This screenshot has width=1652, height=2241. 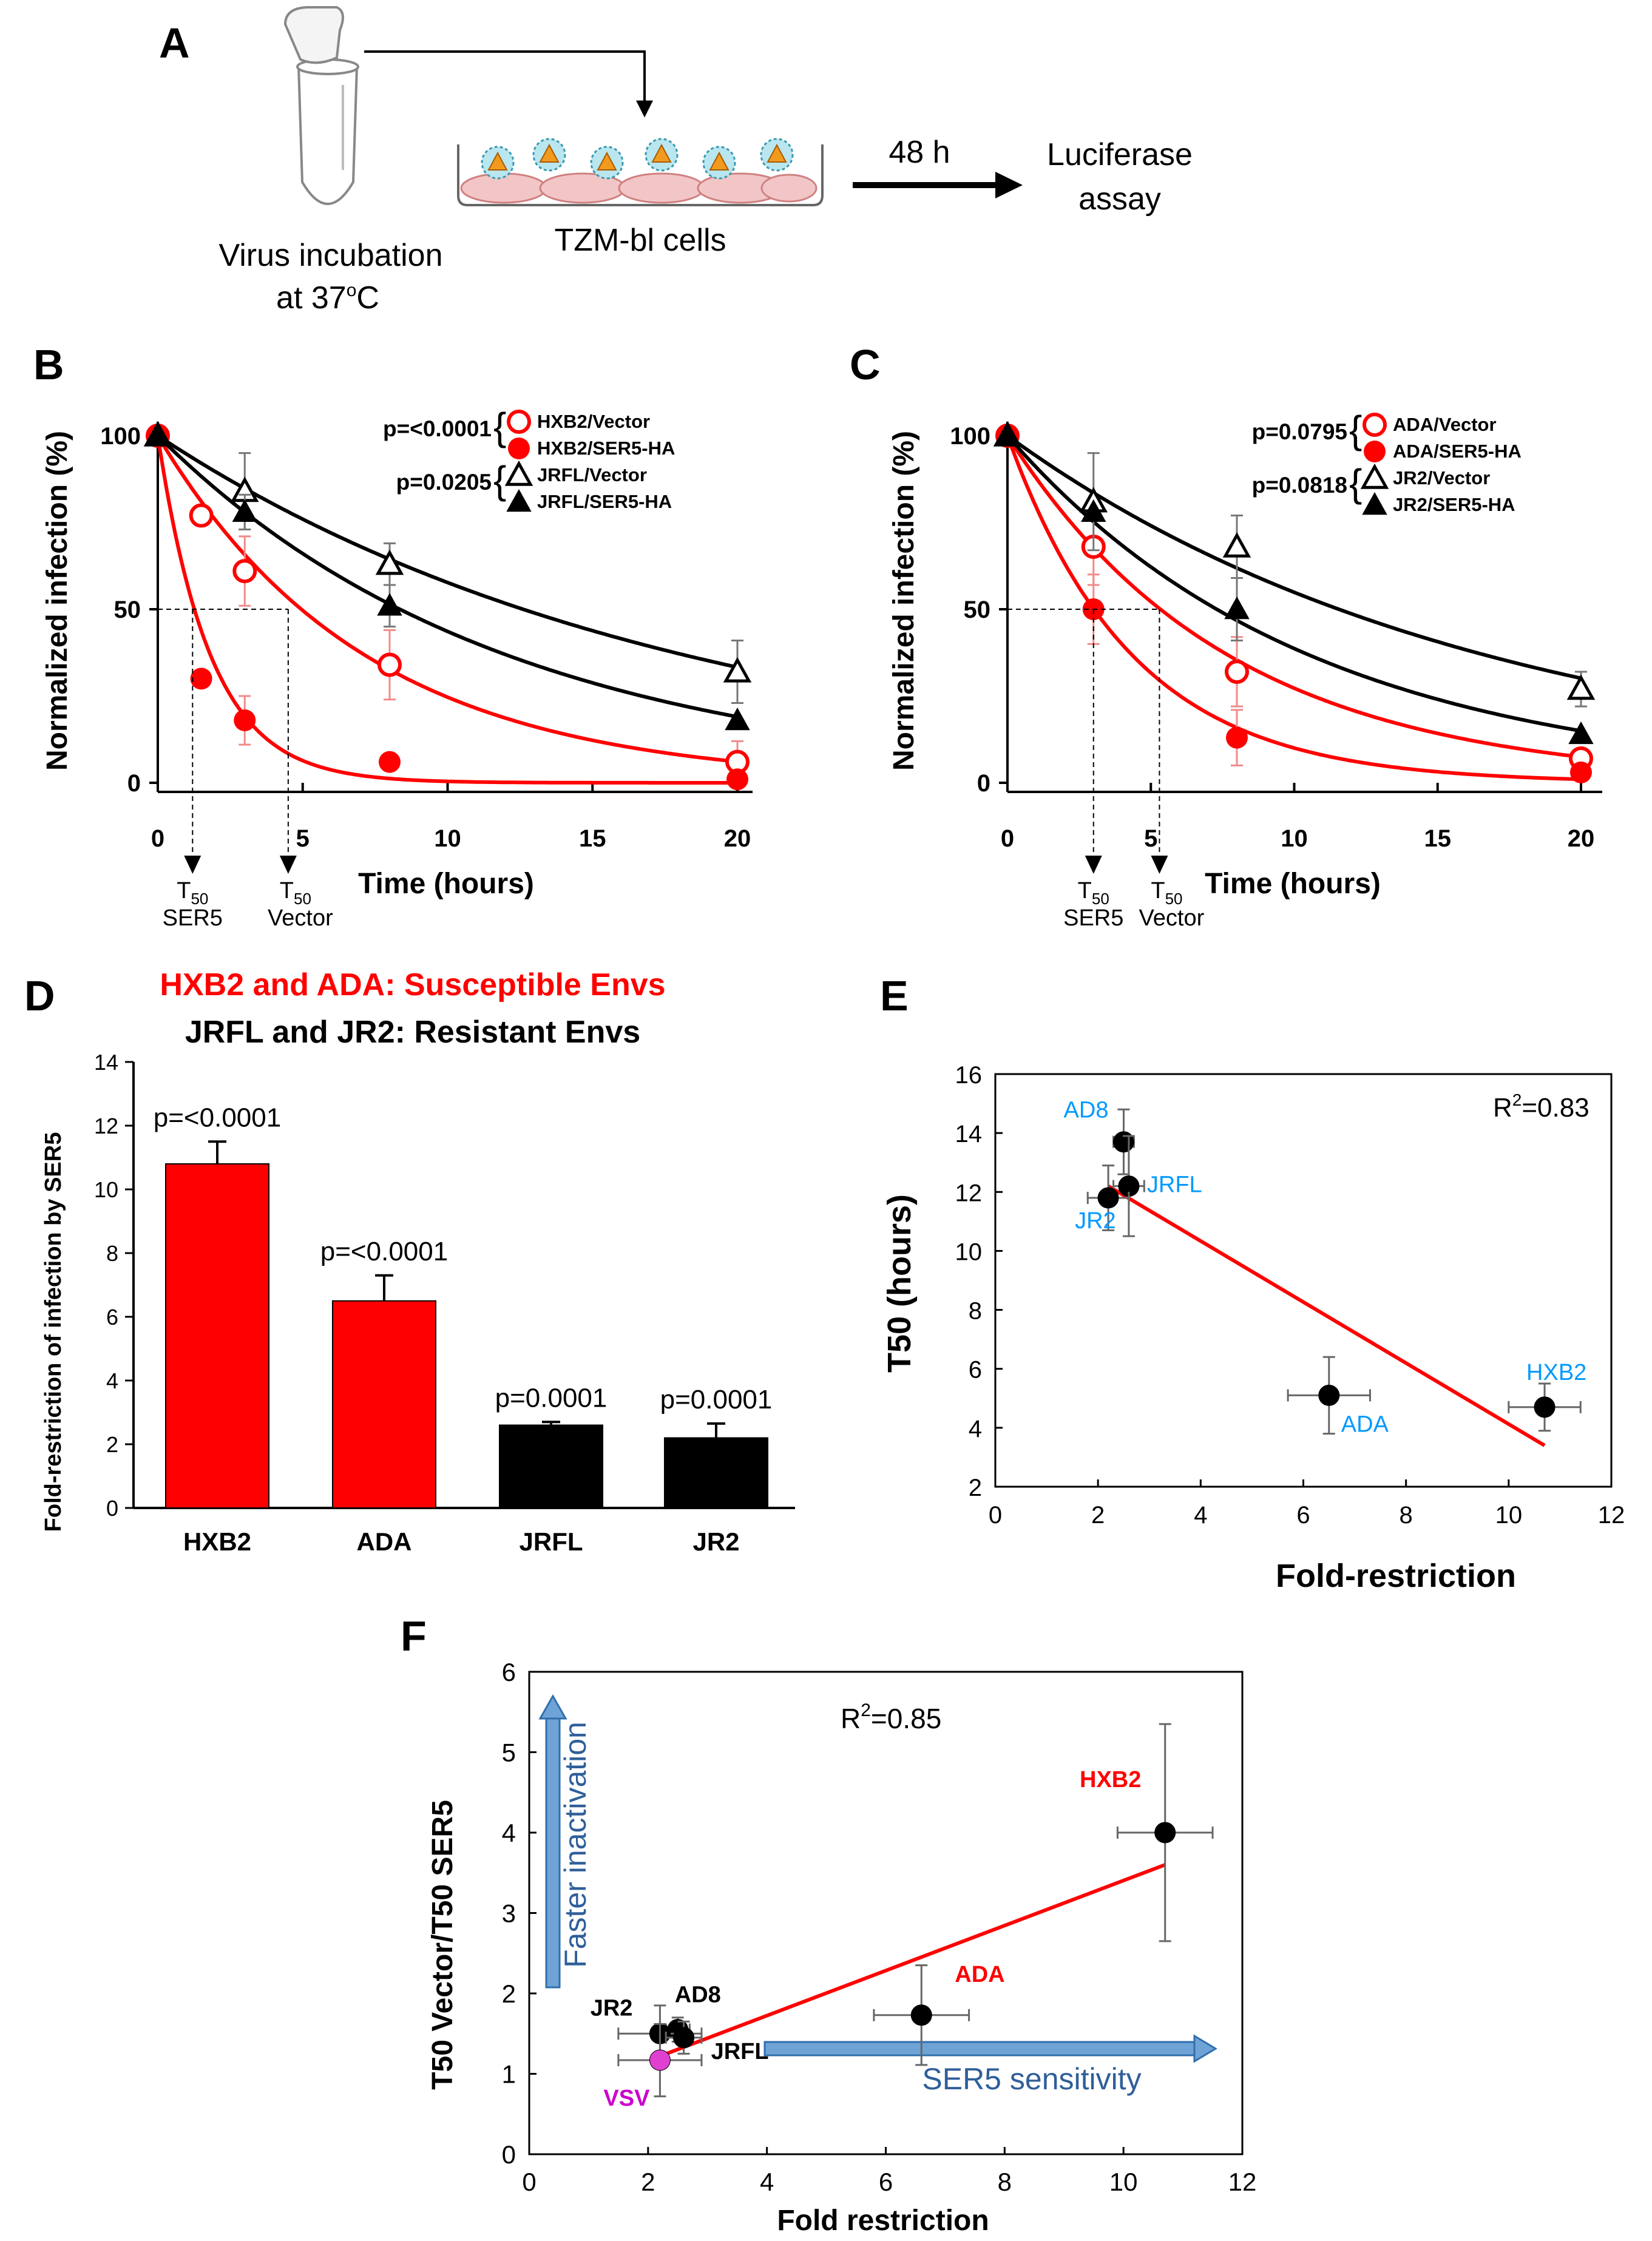 What do you see at coordinates (592, 474) in the screenshot?
I see `legend-label: JRFL/Vector` at bounding box center [592, 474].